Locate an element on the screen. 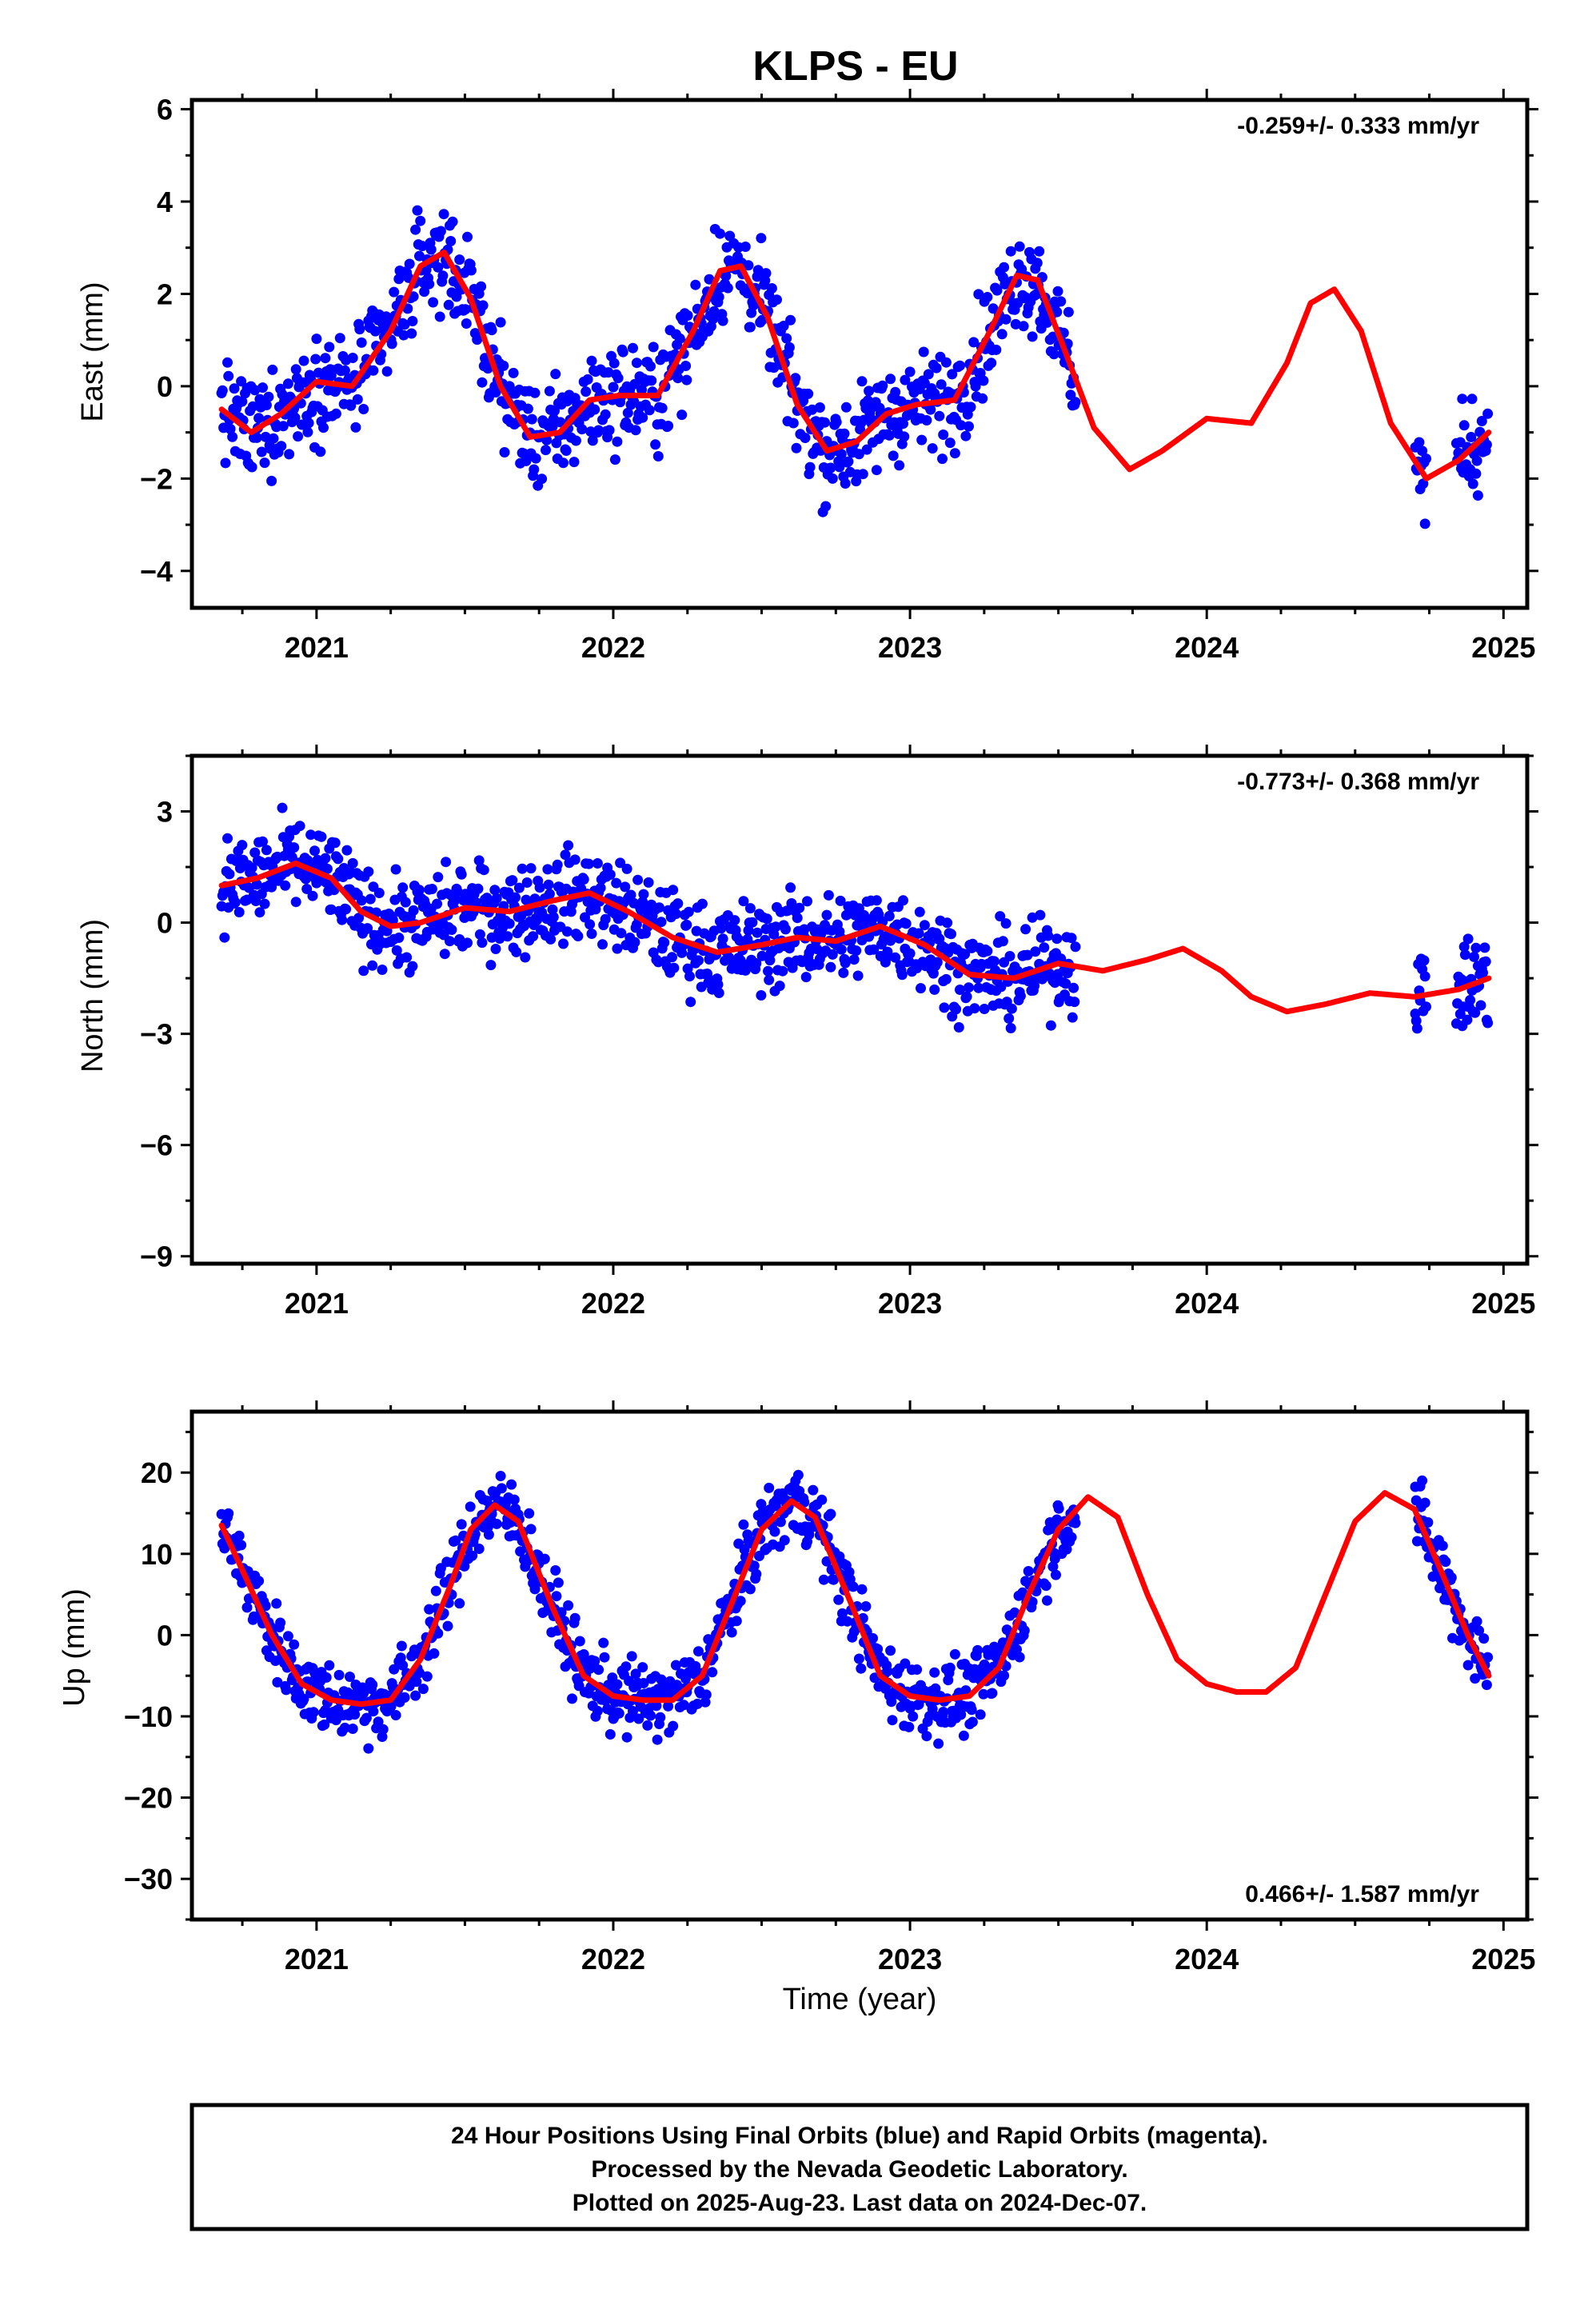 This screenshot has width=1596, height=2321. y-tick-label: 3 is located at coordinates (165, 812).